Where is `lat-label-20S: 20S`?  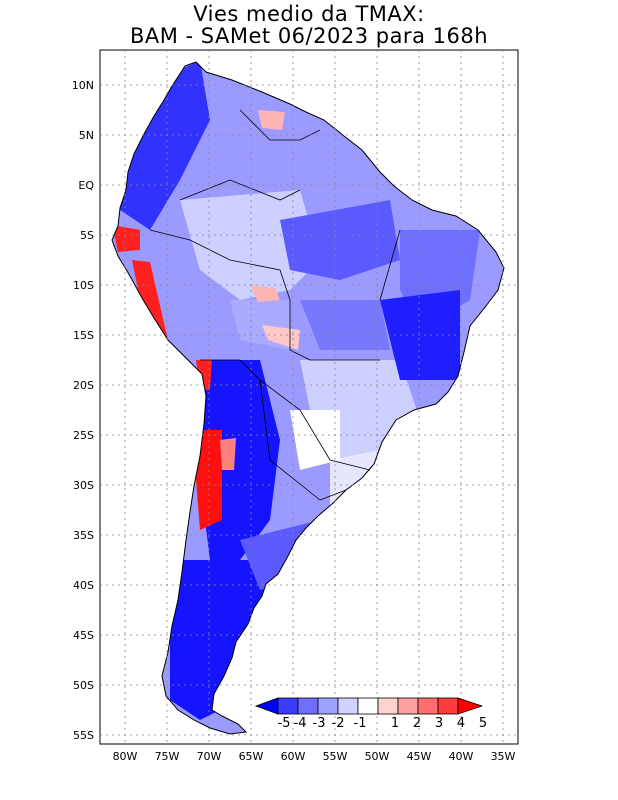 lat-label-20S: 20S is located at coordinates (83, 385).